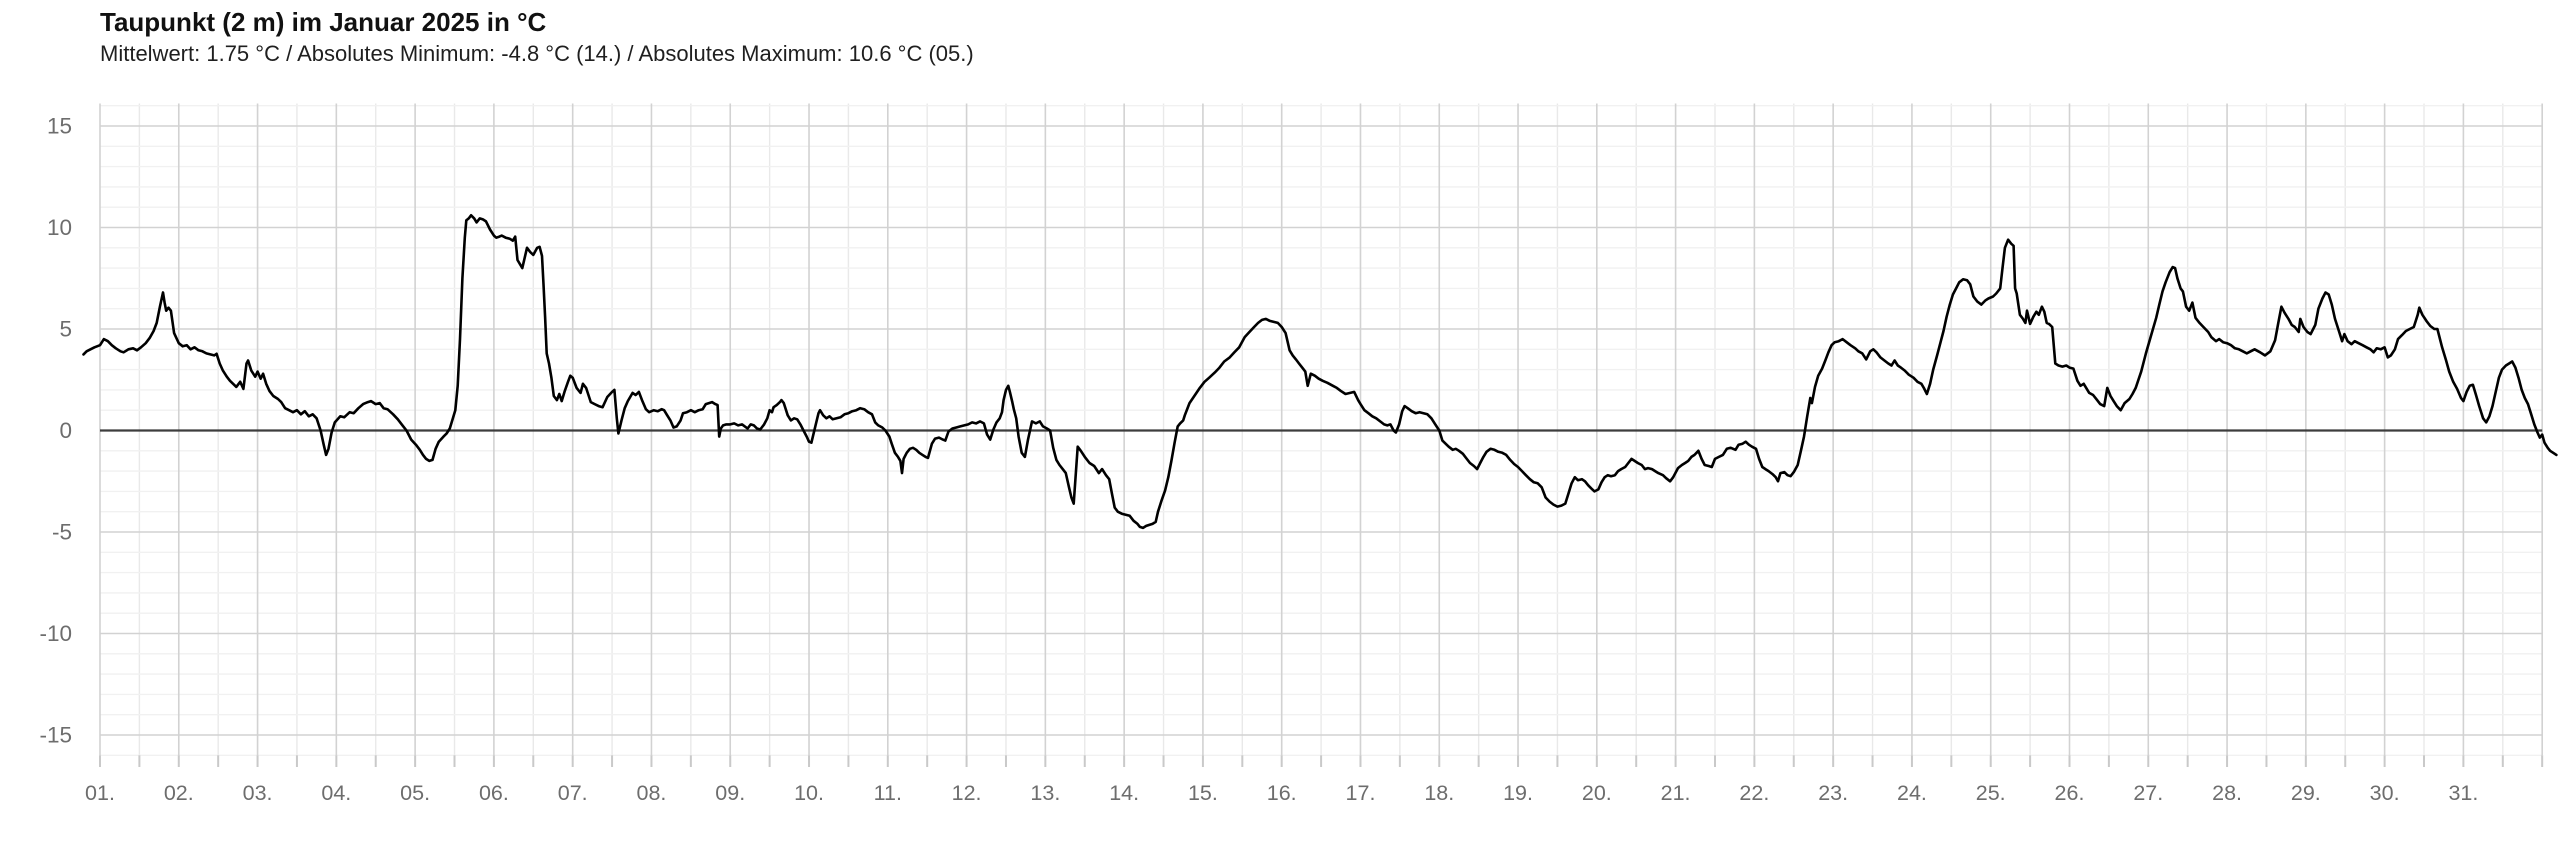  Describe the element at coordinates (1518, 793) in the screenshot. I see `x-axis-label: 19.` at that location.